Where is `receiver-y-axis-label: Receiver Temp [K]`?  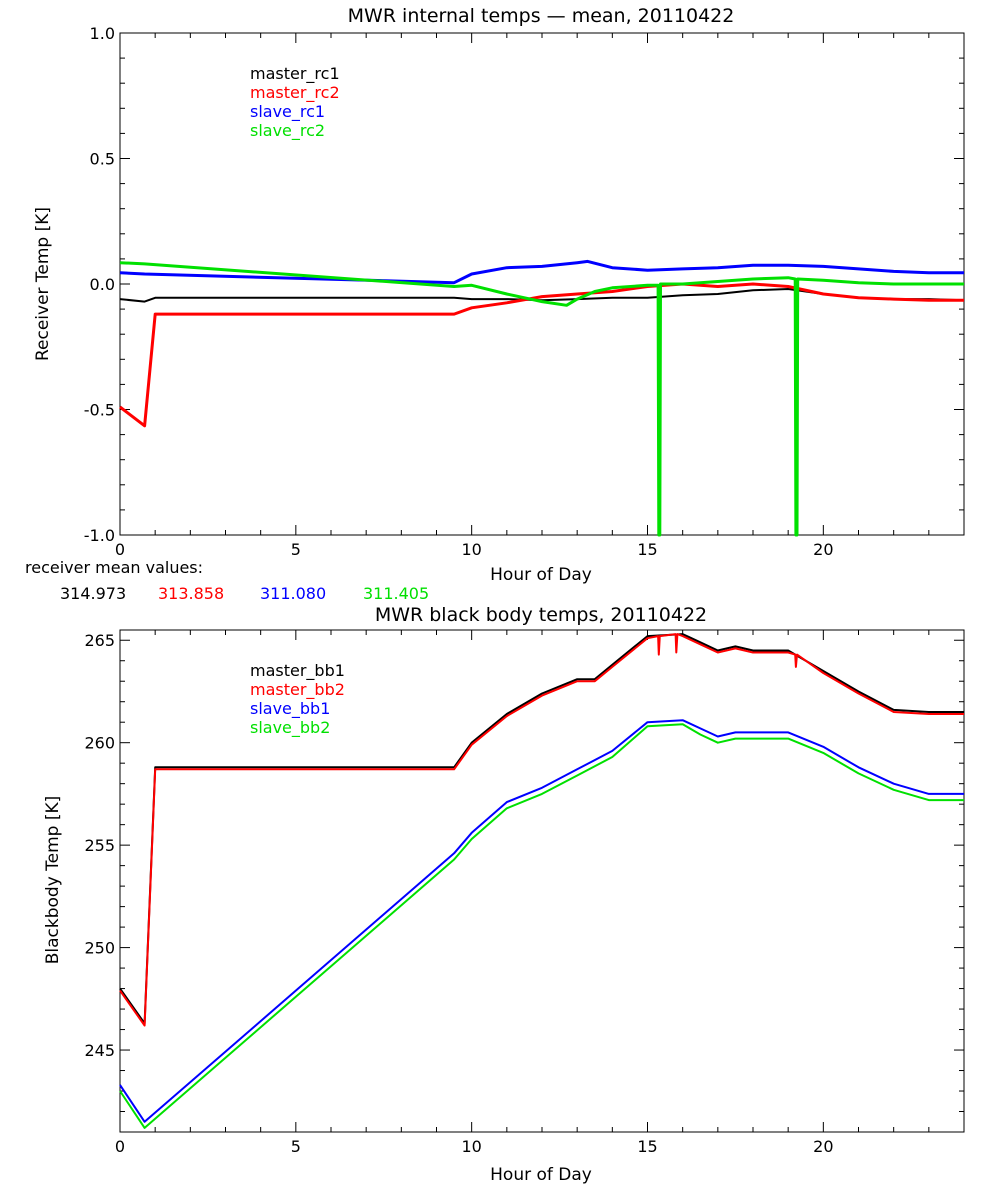
receiver-y-axis-label: Receiver Temp [K] is located at coordinates (43, 284).